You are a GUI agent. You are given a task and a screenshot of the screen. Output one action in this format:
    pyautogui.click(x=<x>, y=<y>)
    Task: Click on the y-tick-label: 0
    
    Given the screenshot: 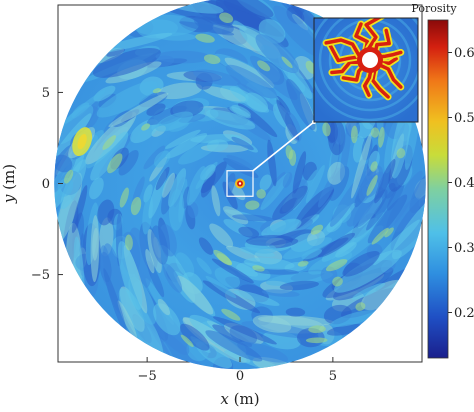 What is the action you would take?
    pyautogui.click(x=46, y=184)
    